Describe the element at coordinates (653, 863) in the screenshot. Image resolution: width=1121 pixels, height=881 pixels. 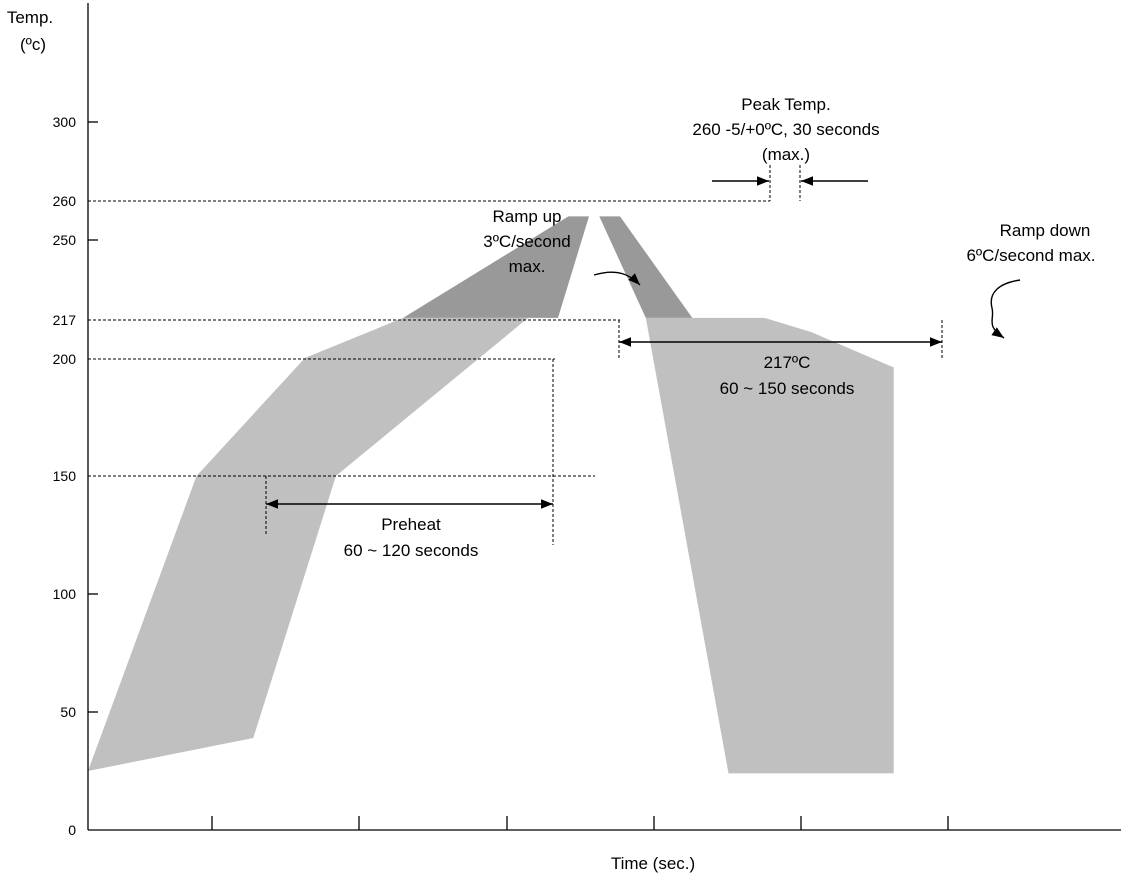
I see `x-axis-title: Time (sec.)` at that location.